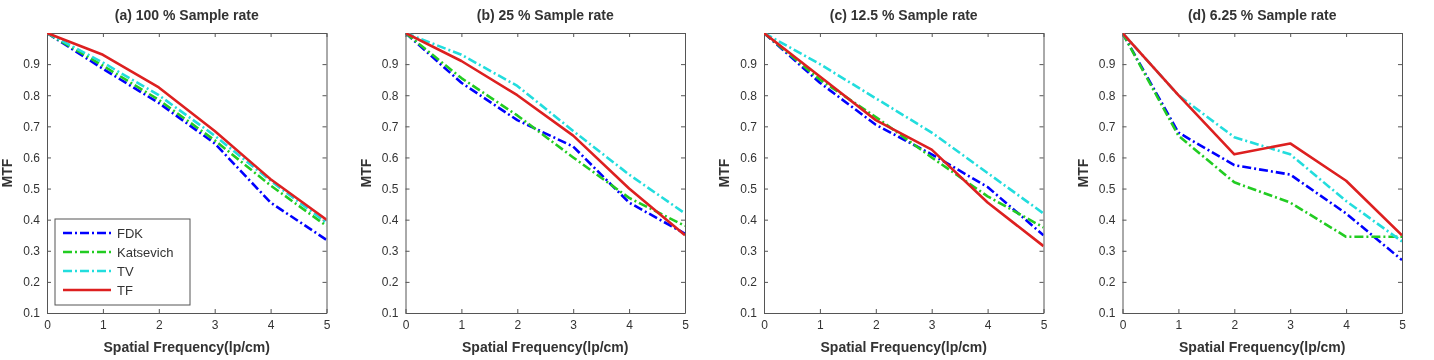  I want to click on chart-title: (c) 12.5 % Sample rate, so click(903, 15).